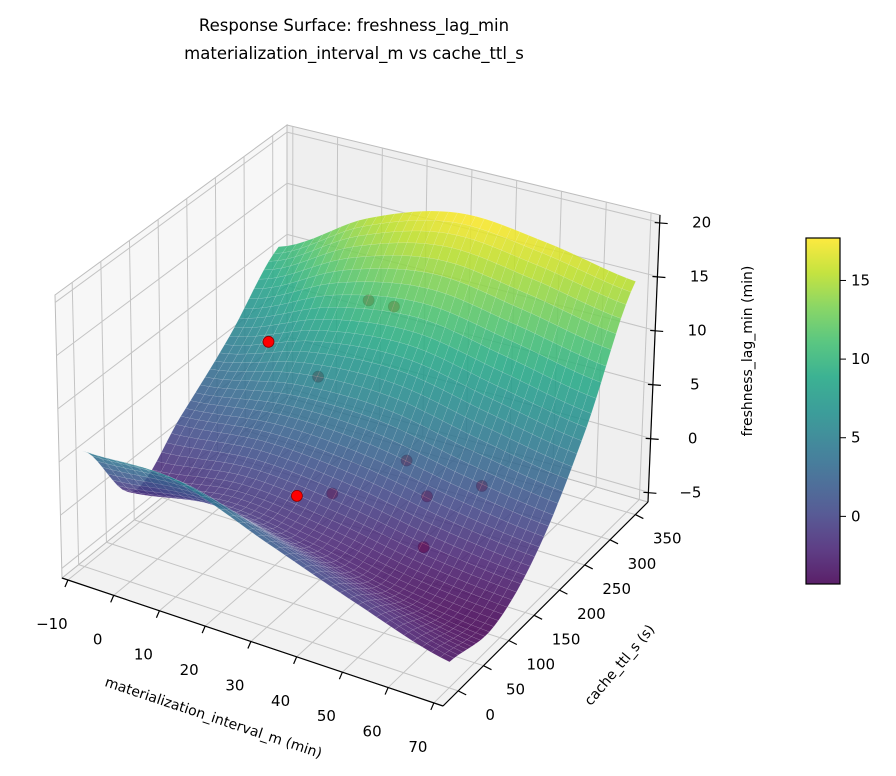  What do you see at coordinates (748, 351) in the screenshot?
I see `z-axis-label: freshness_lag_min (min)` at bounding box center [748, 351].